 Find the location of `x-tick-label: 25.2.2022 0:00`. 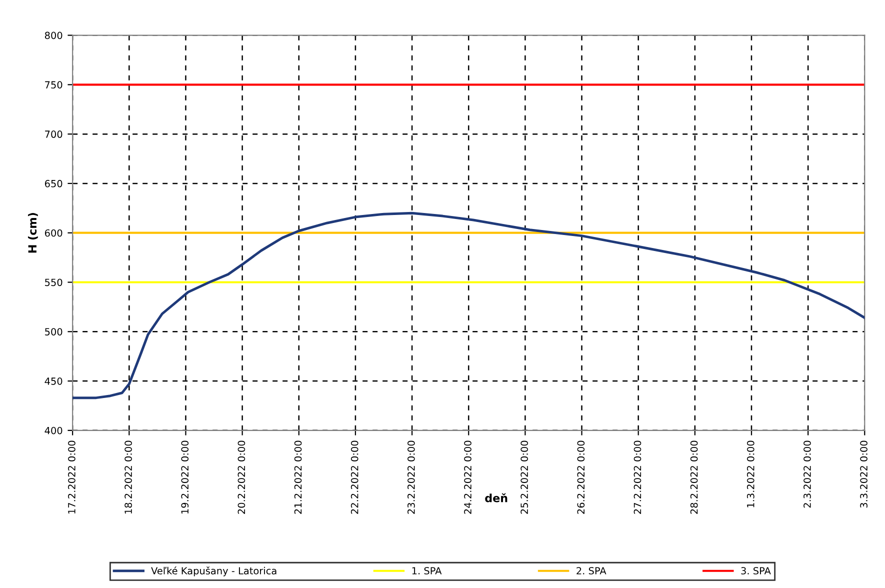

x-tick-label: 25.2.2022 0:00 is located at coordinates (524, 477).